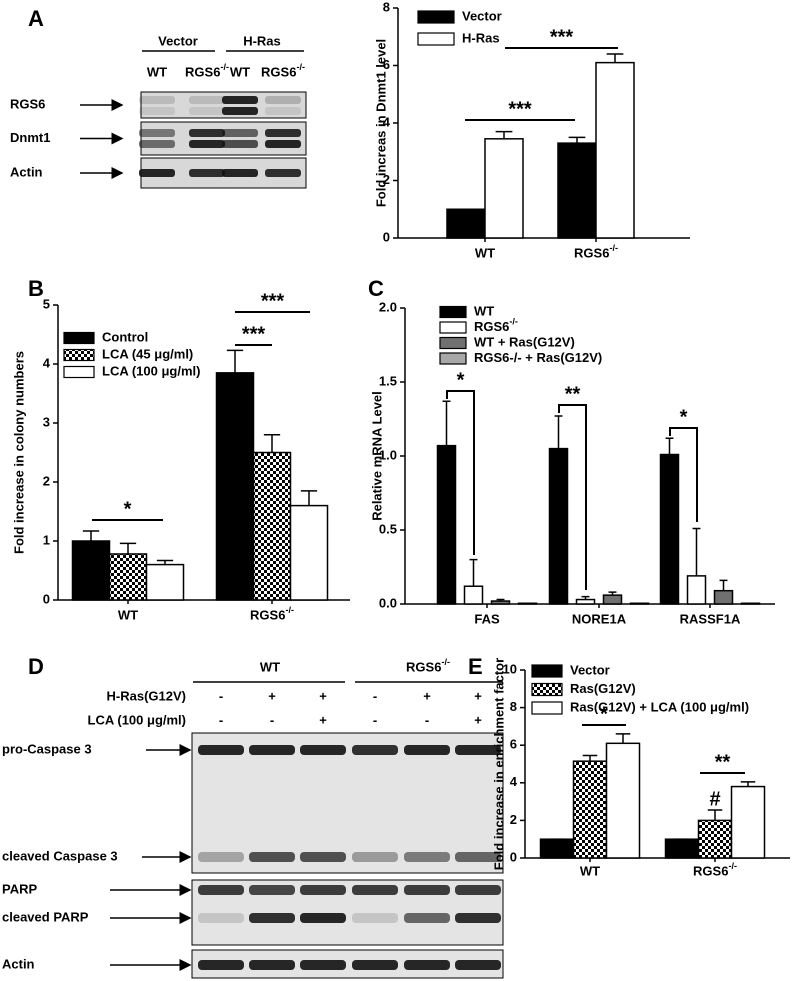 The width and height of the screenshot is (800, 981). I want to click on row-label: cleaved PARP, so click(45, 916).